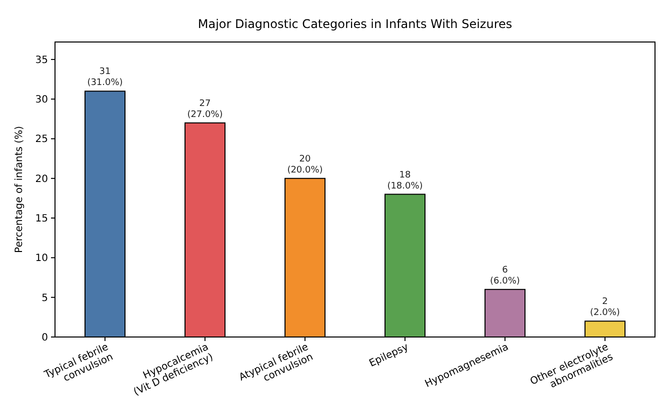 This screenshot has height=405, width=661. What do you see at coordinates (205, 109) in the screenshot?
I see `data-label: 27 (27.0%)` at bounding box center [205, 109].